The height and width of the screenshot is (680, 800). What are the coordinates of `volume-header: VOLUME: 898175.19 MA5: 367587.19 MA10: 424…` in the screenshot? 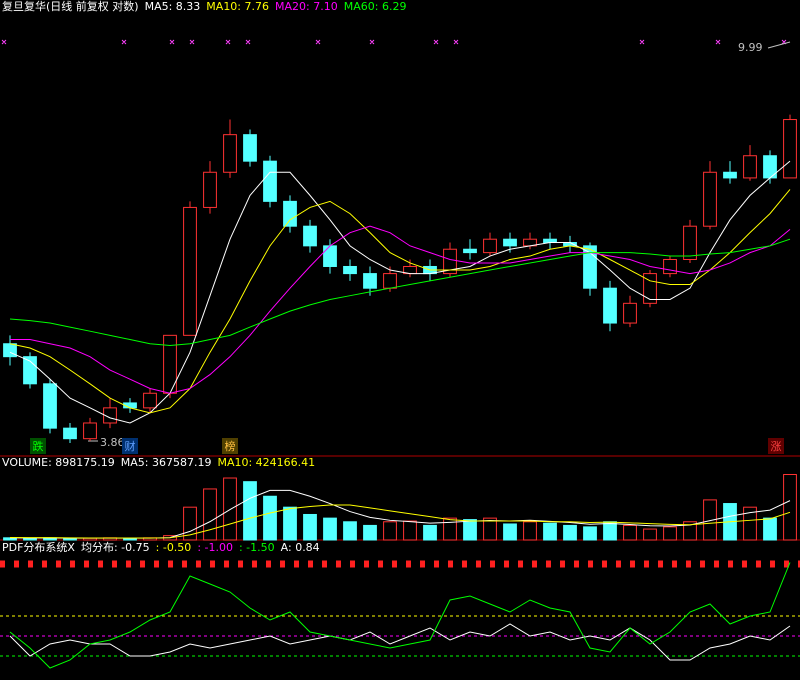 It's located at (158, 462).